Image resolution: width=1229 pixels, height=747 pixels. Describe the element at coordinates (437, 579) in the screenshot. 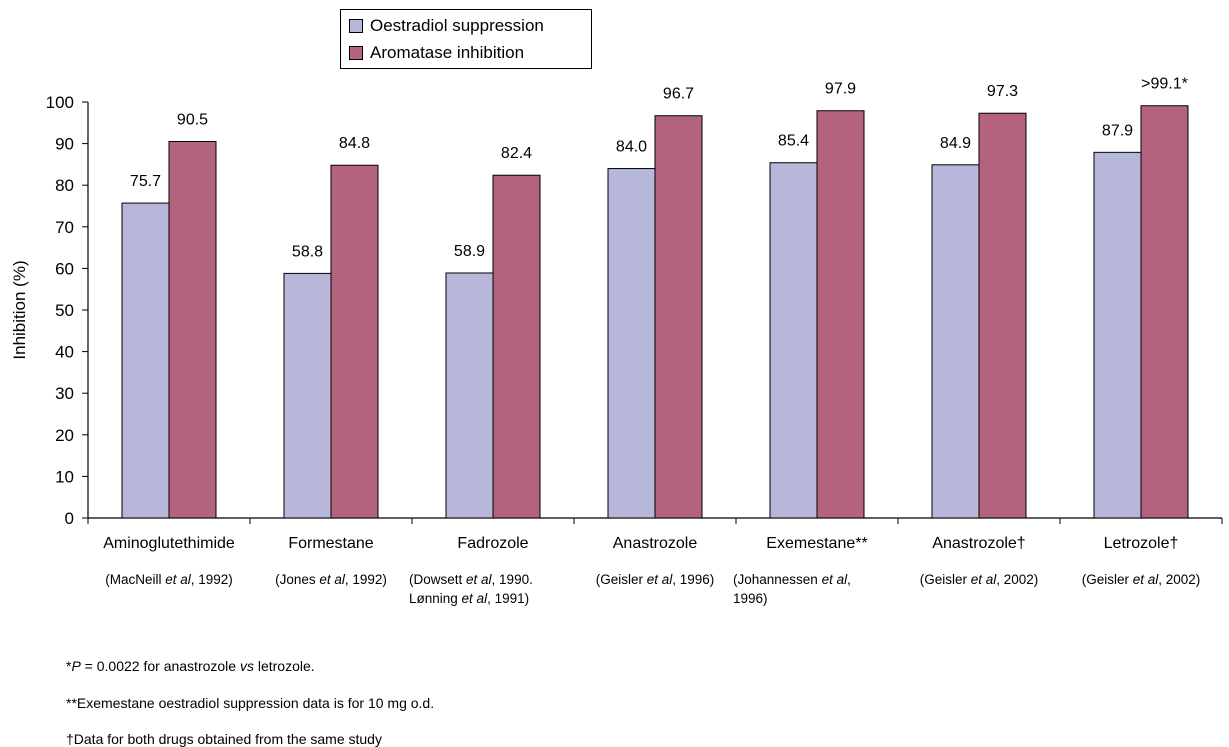

I see `reference-part: (Dowsett` at that location.